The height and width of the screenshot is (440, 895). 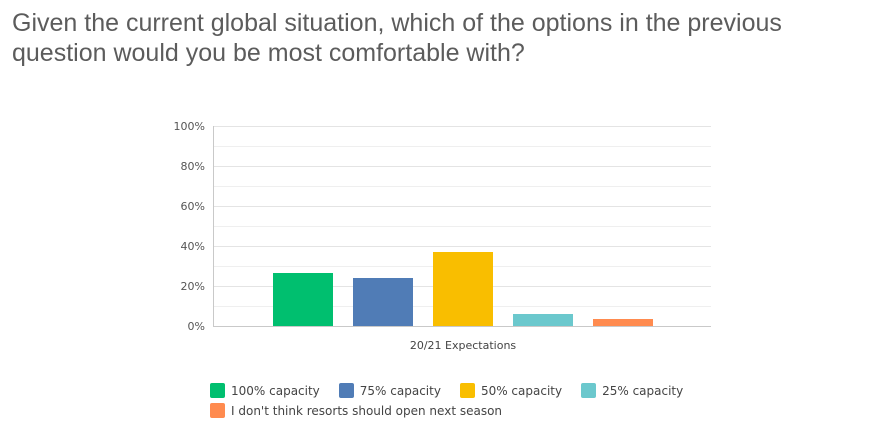 What do you see at coordinates (193, 206) in the screenshot?
I see `y-tick-label: 60%` at bounding box center [193, 206].